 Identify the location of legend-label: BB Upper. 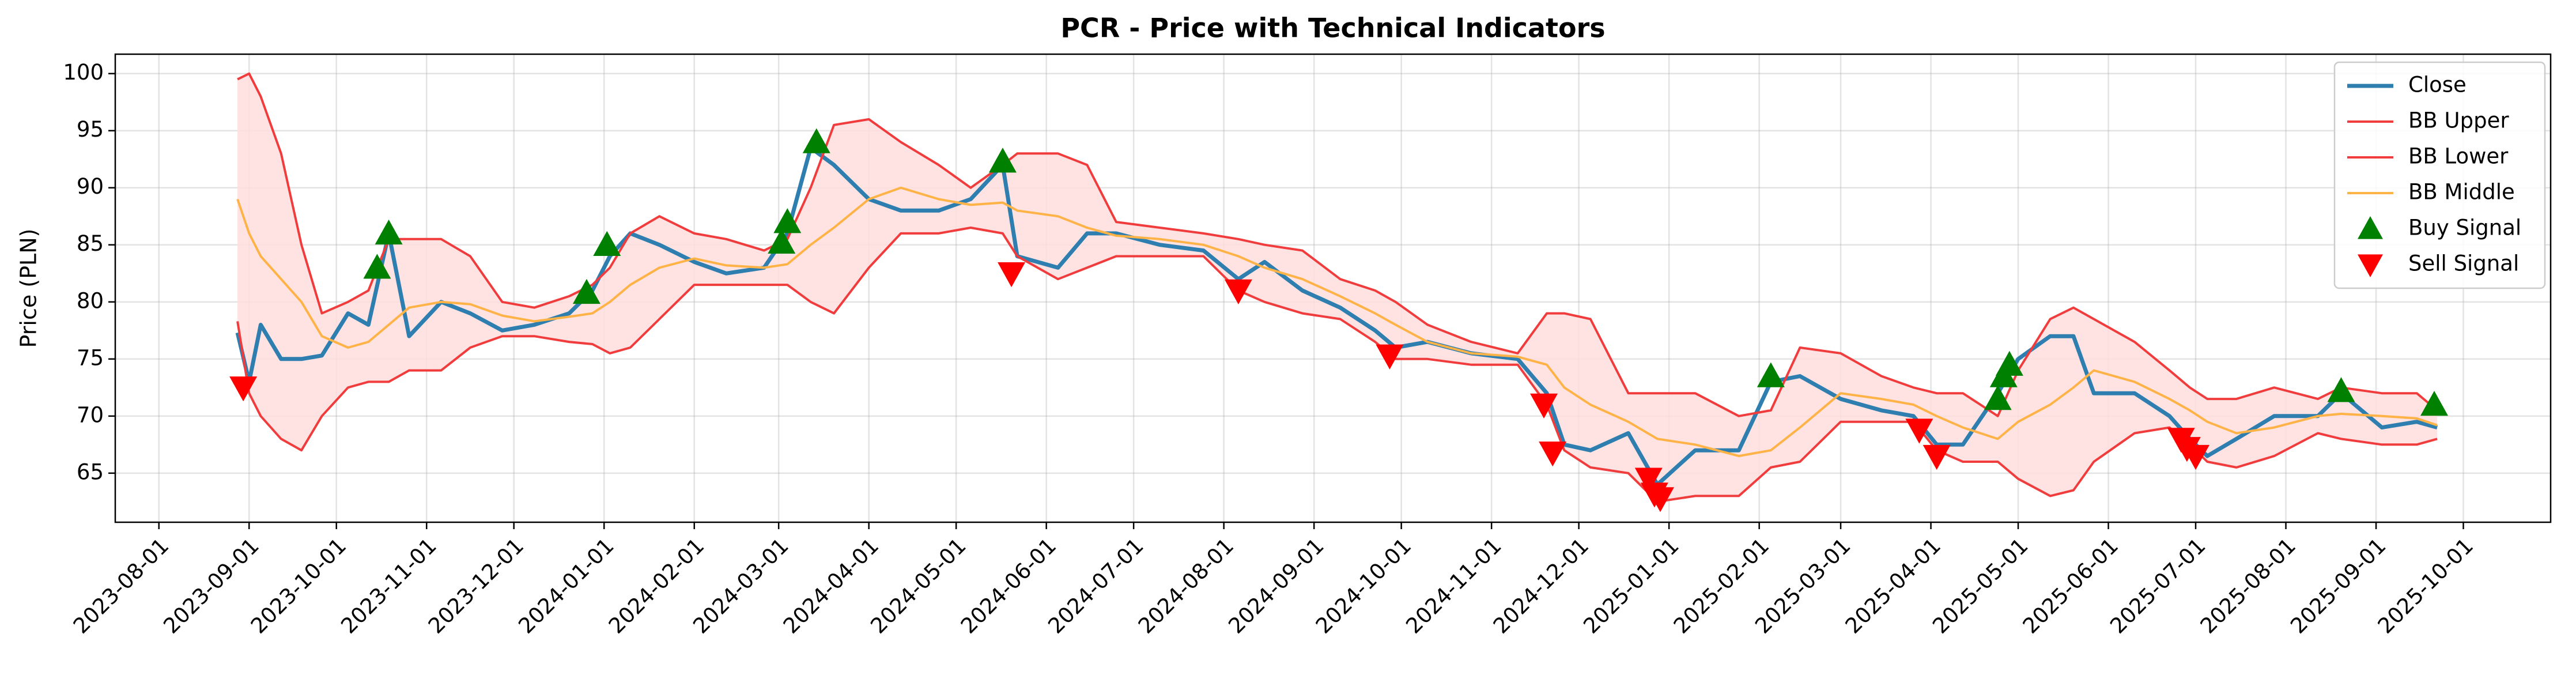
(2458, 120).